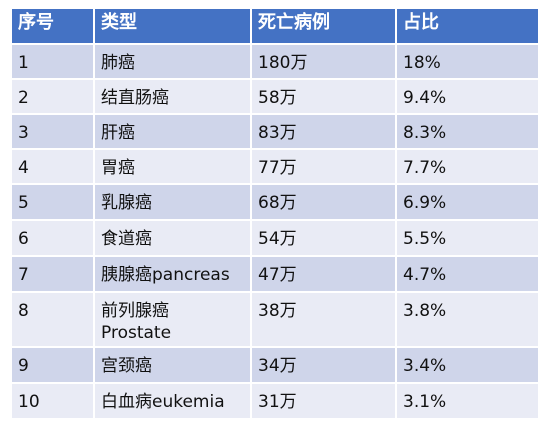  Describe the element at coordinates (323, 202) in the screenshot. I see `row-deaths: 68万` at that location.